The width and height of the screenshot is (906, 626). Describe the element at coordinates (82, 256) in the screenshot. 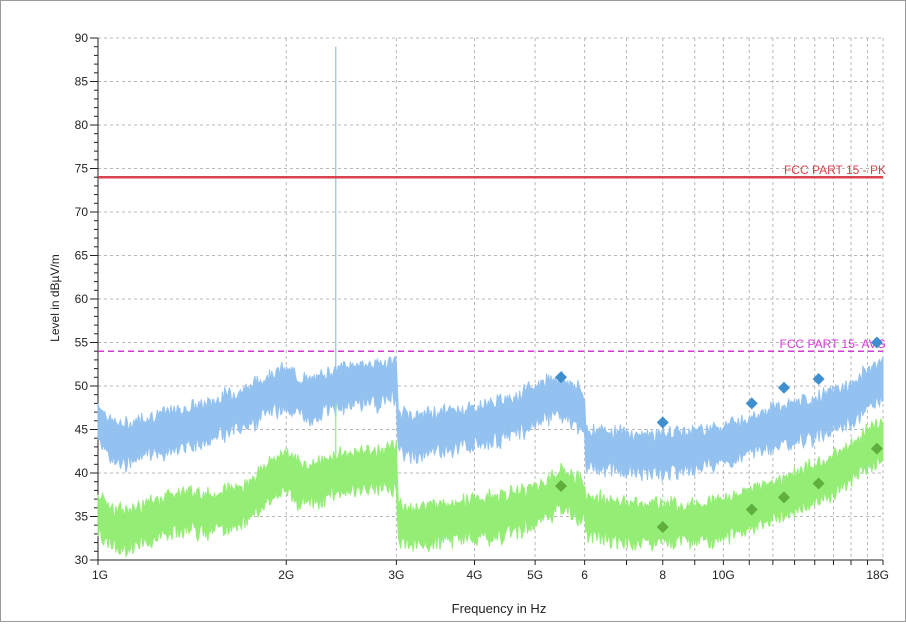

I see `y-tick-label: 65` at that location.